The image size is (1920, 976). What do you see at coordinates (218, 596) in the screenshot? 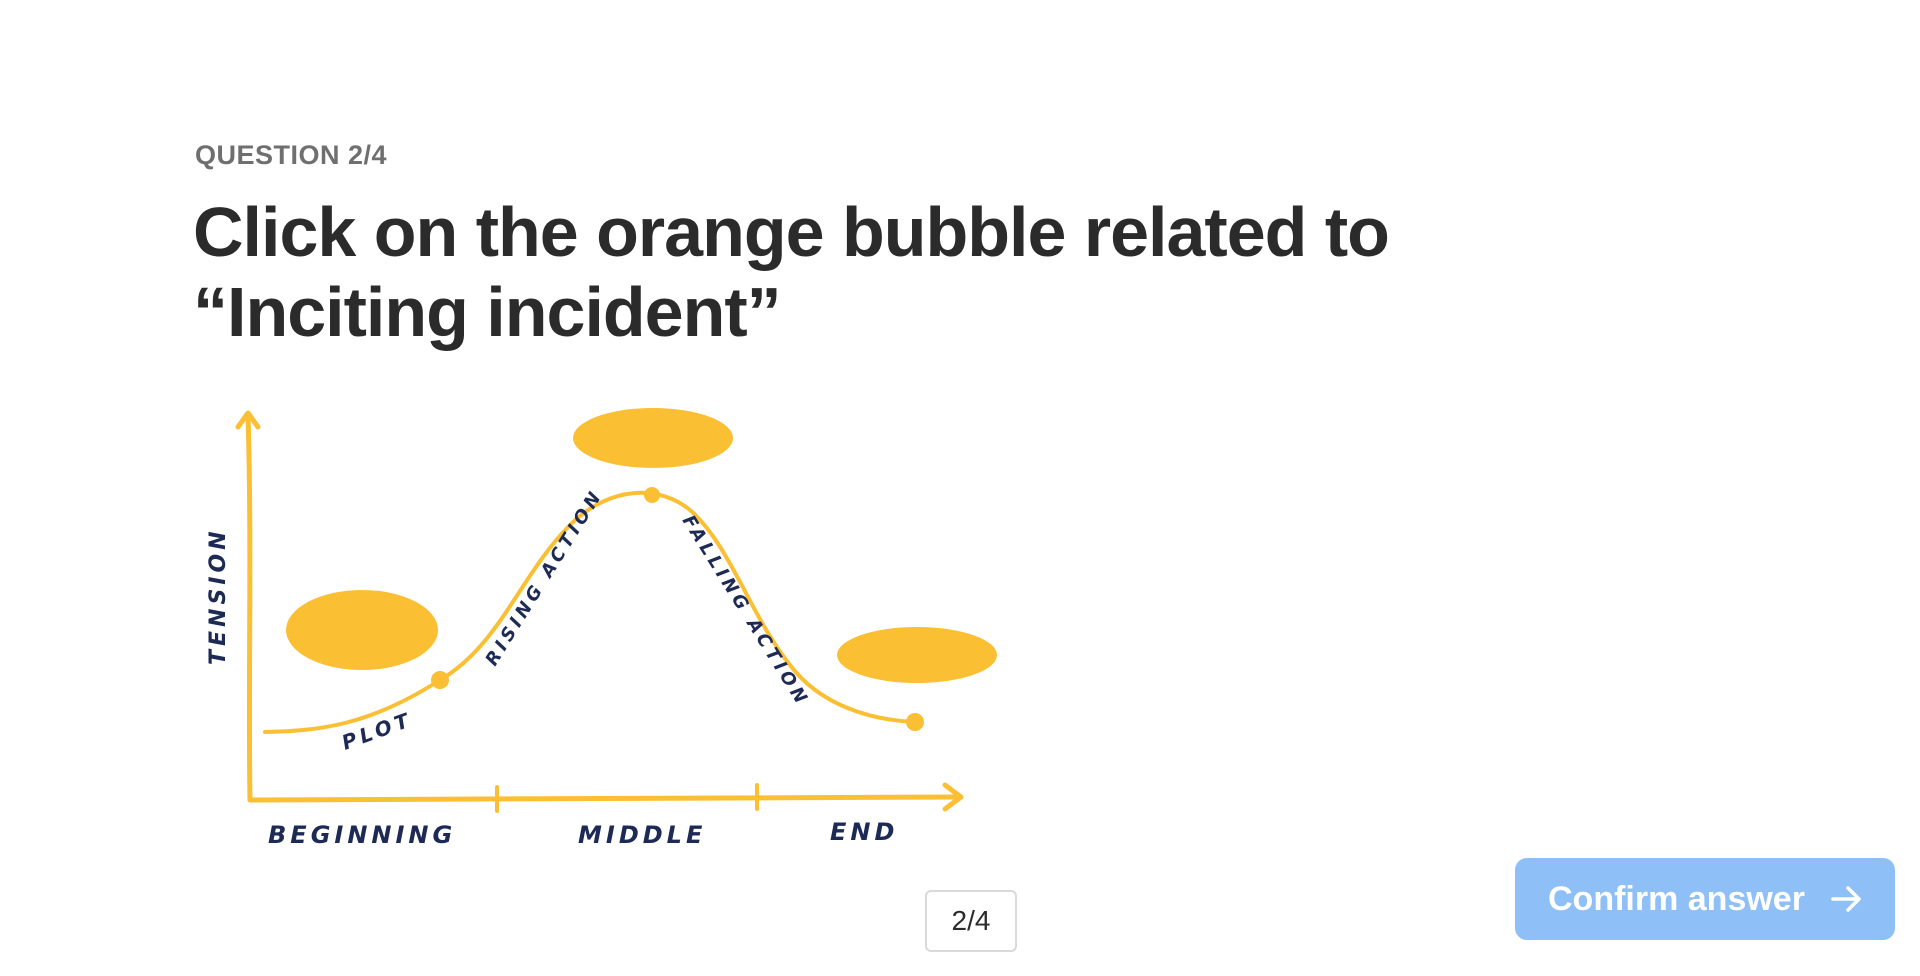
I see `y-axis-label: TENSION` at bounding box center [218, 596].